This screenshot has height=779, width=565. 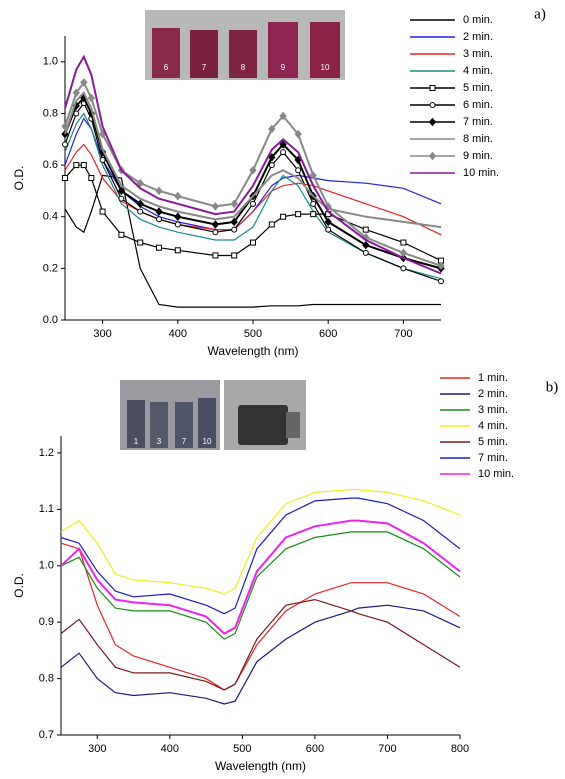 What do you see at coordinates (46, 735) in the screenshot?
I see `y-tick-label: 0.7` at bounding box center [46, 735].